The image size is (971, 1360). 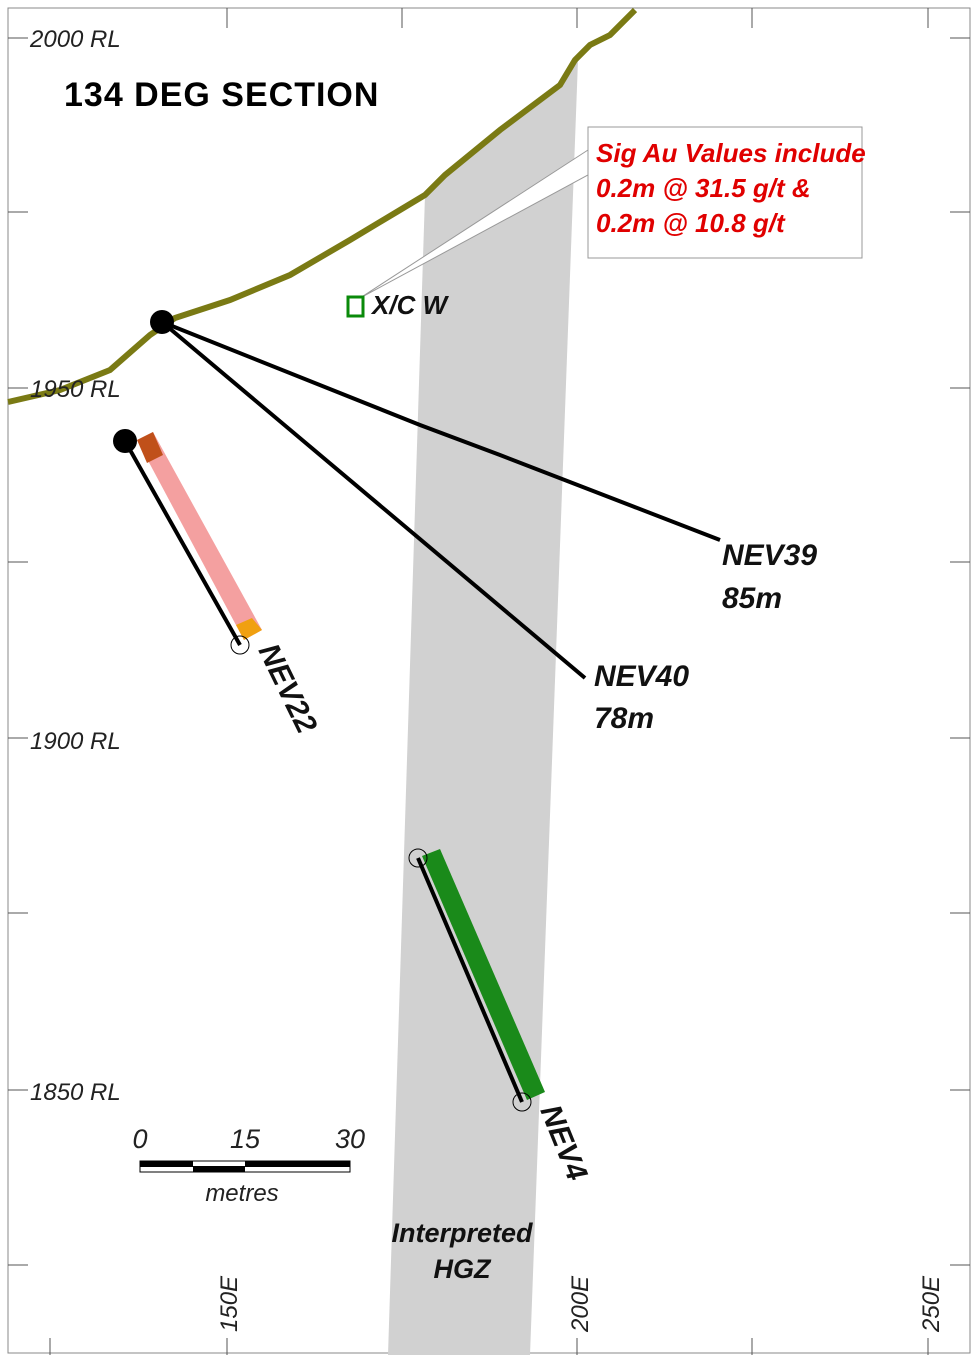 I want to click on hole-name: NEV40, so click(x=641, y=676).